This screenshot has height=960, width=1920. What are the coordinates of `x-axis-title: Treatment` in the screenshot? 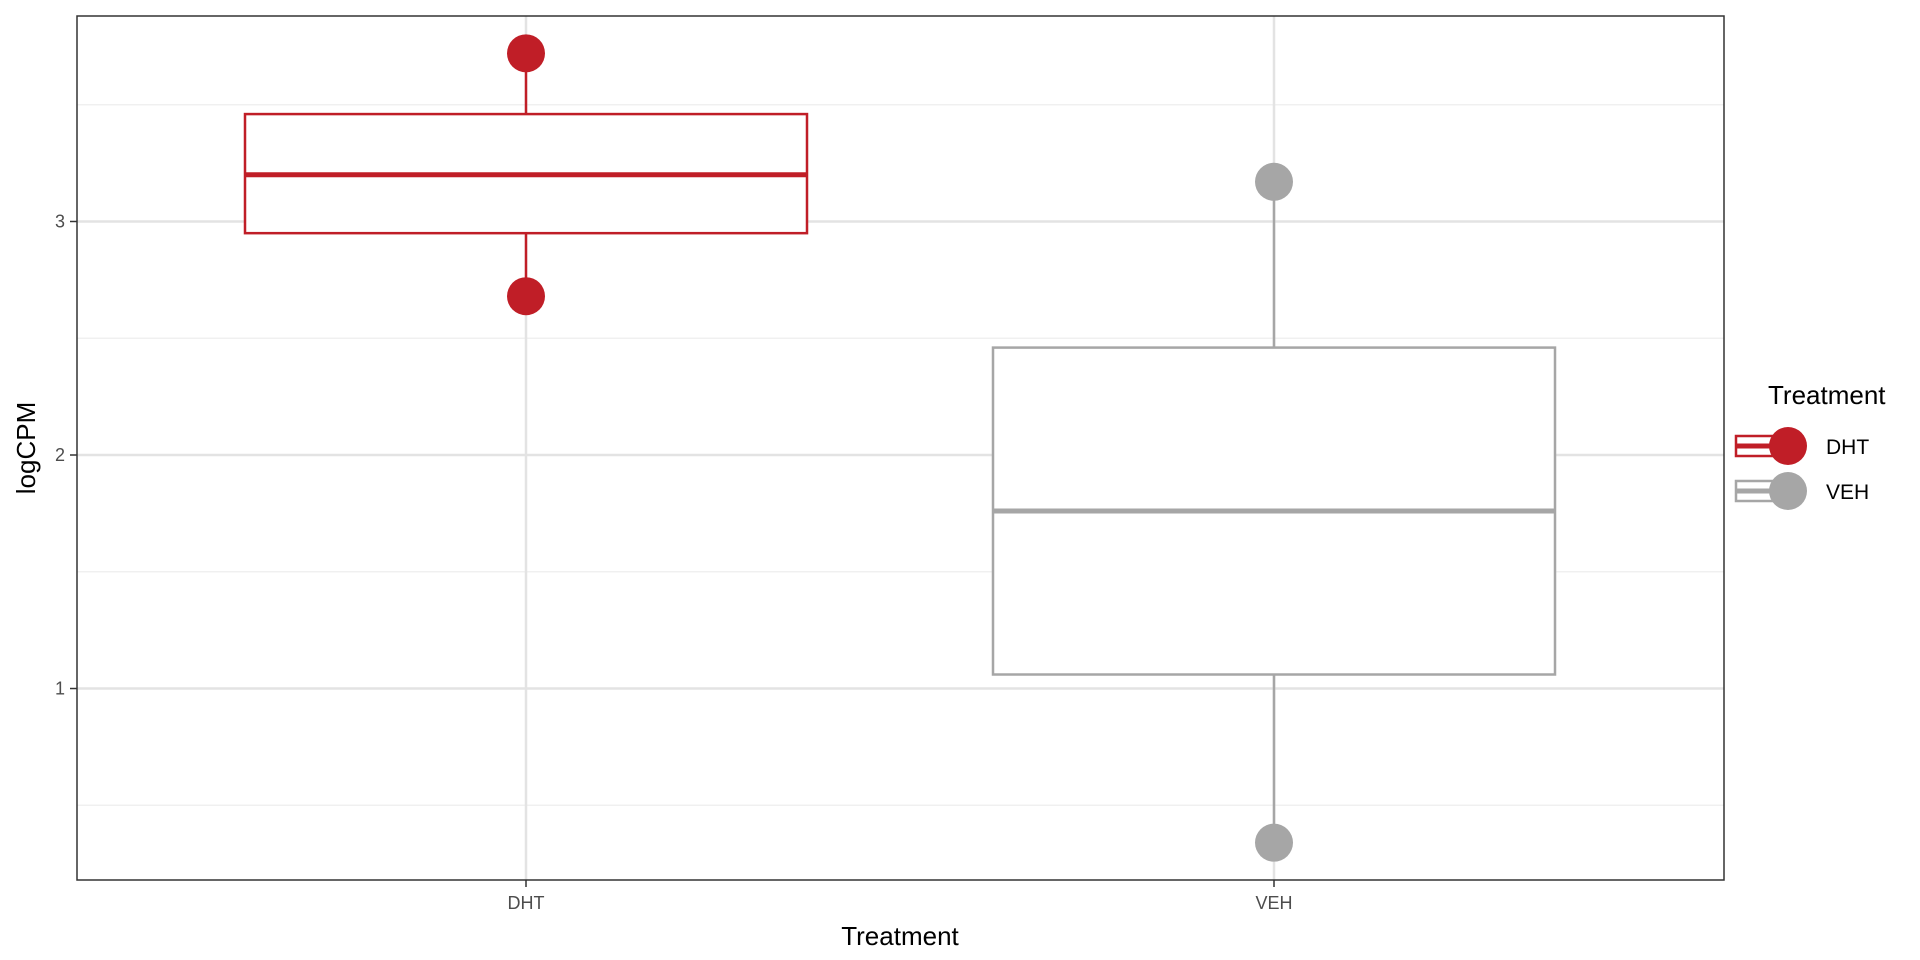 It's located at (900, 936).